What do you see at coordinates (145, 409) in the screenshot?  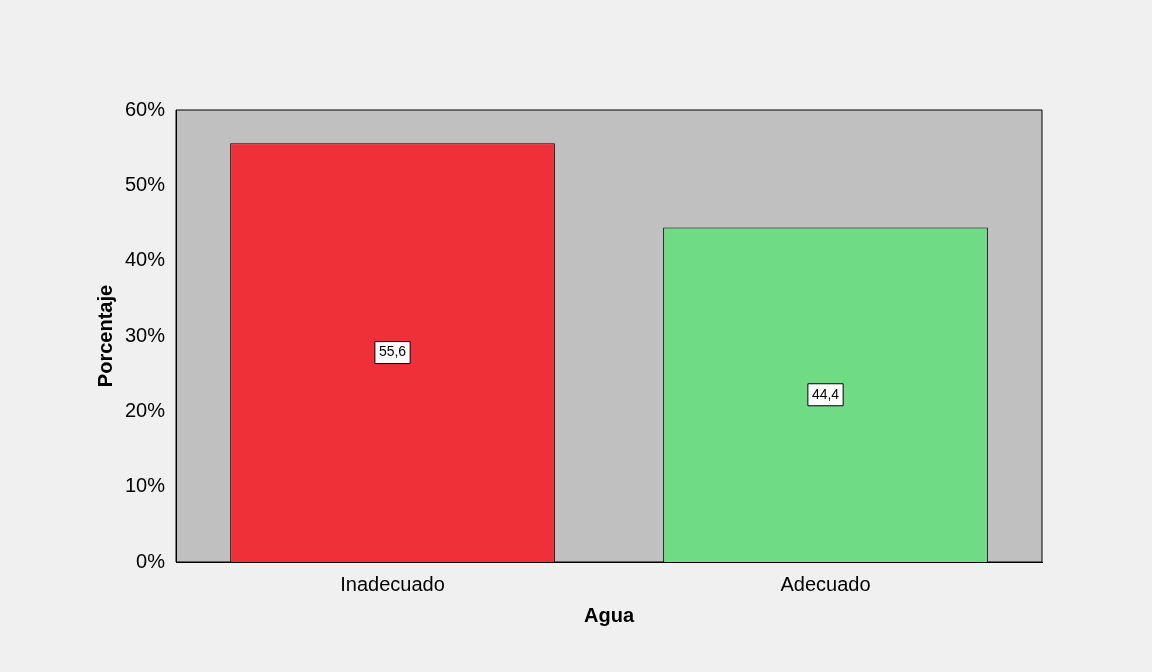 I see `y-tick-label: 20%` at bounding box center [145, 409].